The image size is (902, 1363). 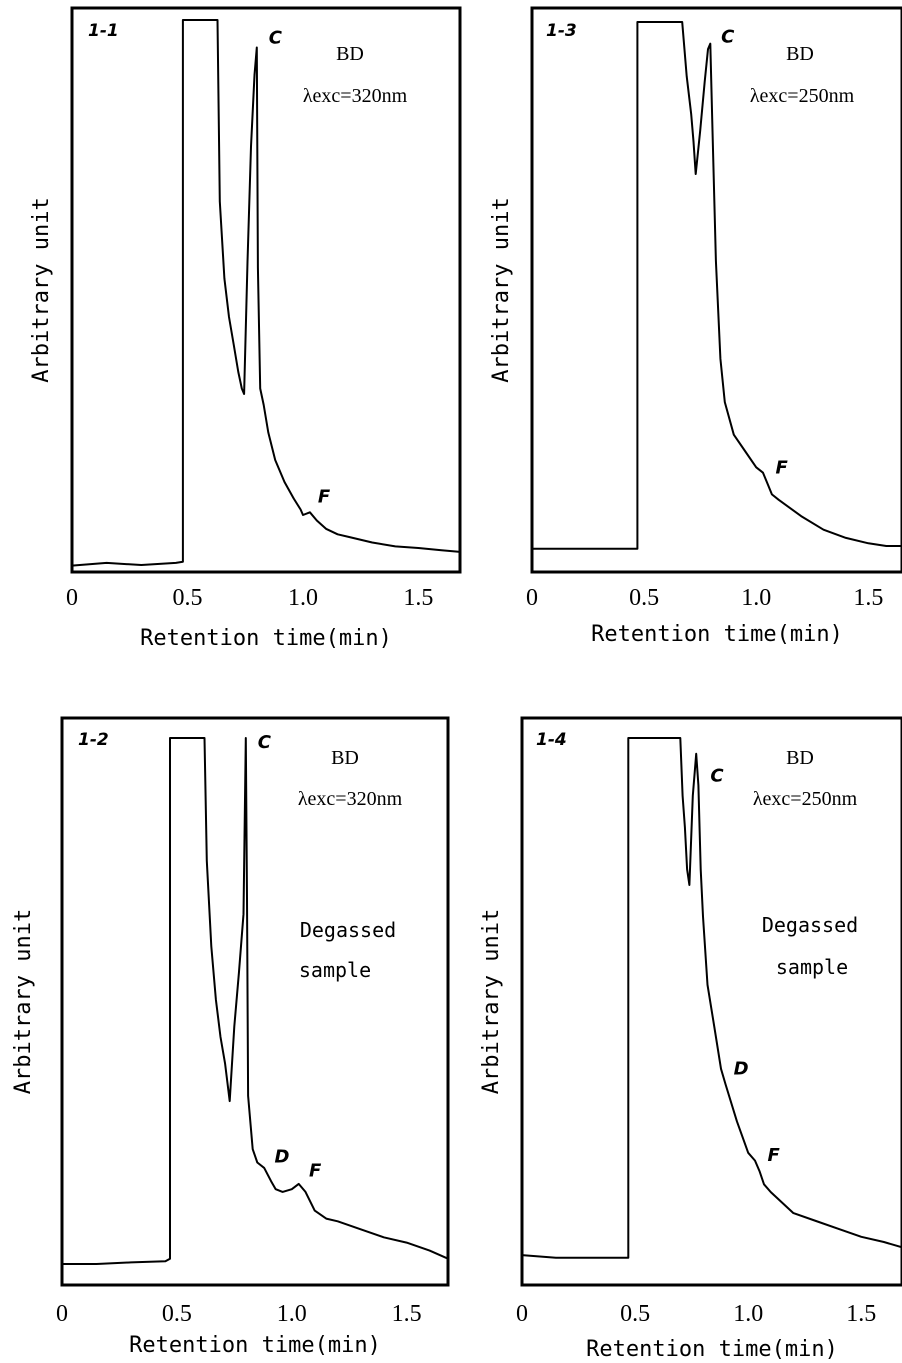 What do you see at coordinates (93, 740) in the screenshot?
I see `panel-label: 1-2` at bounding box center [93, 740].